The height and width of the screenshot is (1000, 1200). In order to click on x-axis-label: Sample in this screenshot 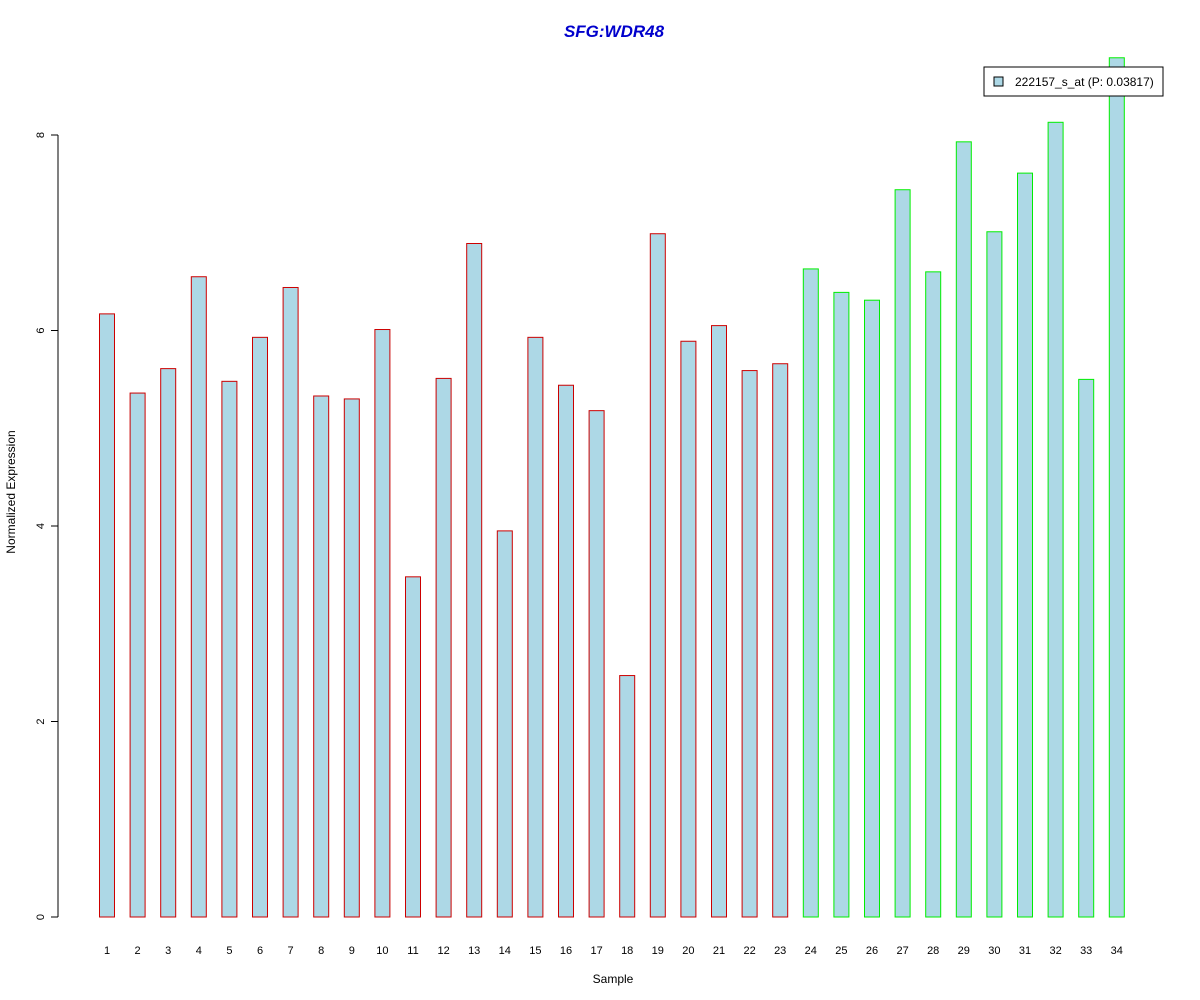, I will do `click(613, 979)`.